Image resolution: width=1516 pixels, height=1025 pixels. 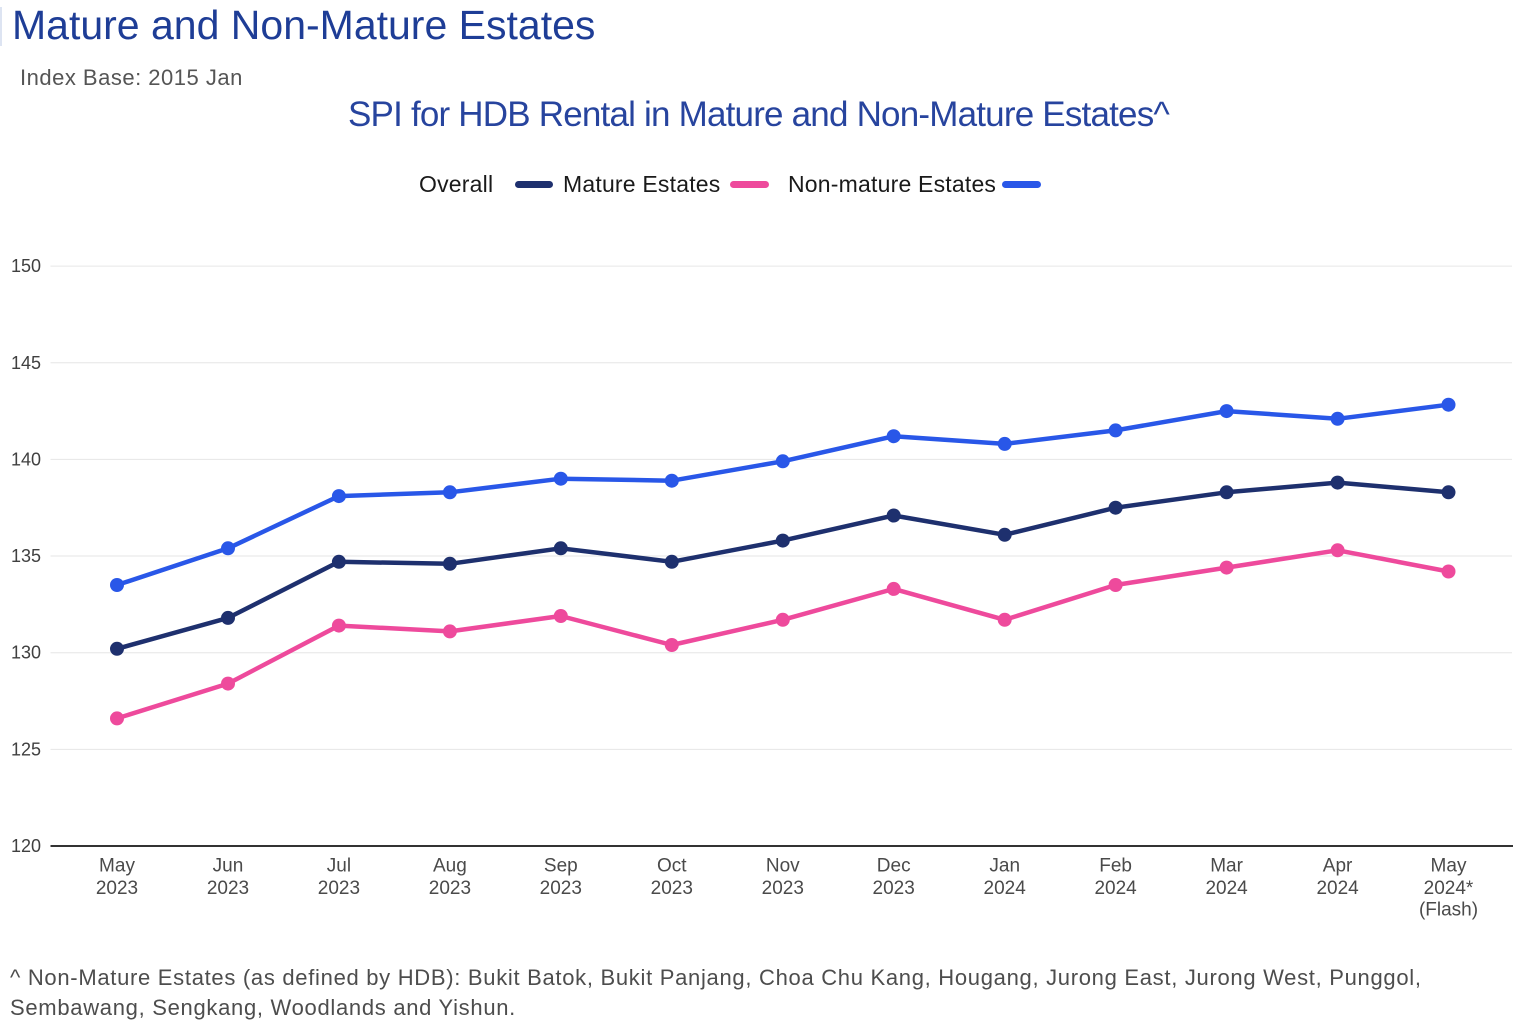 What do you see at coordinates (339, 866) in the screenshot?
I see `svg-text: Jul` at bounding box center [339, 866].